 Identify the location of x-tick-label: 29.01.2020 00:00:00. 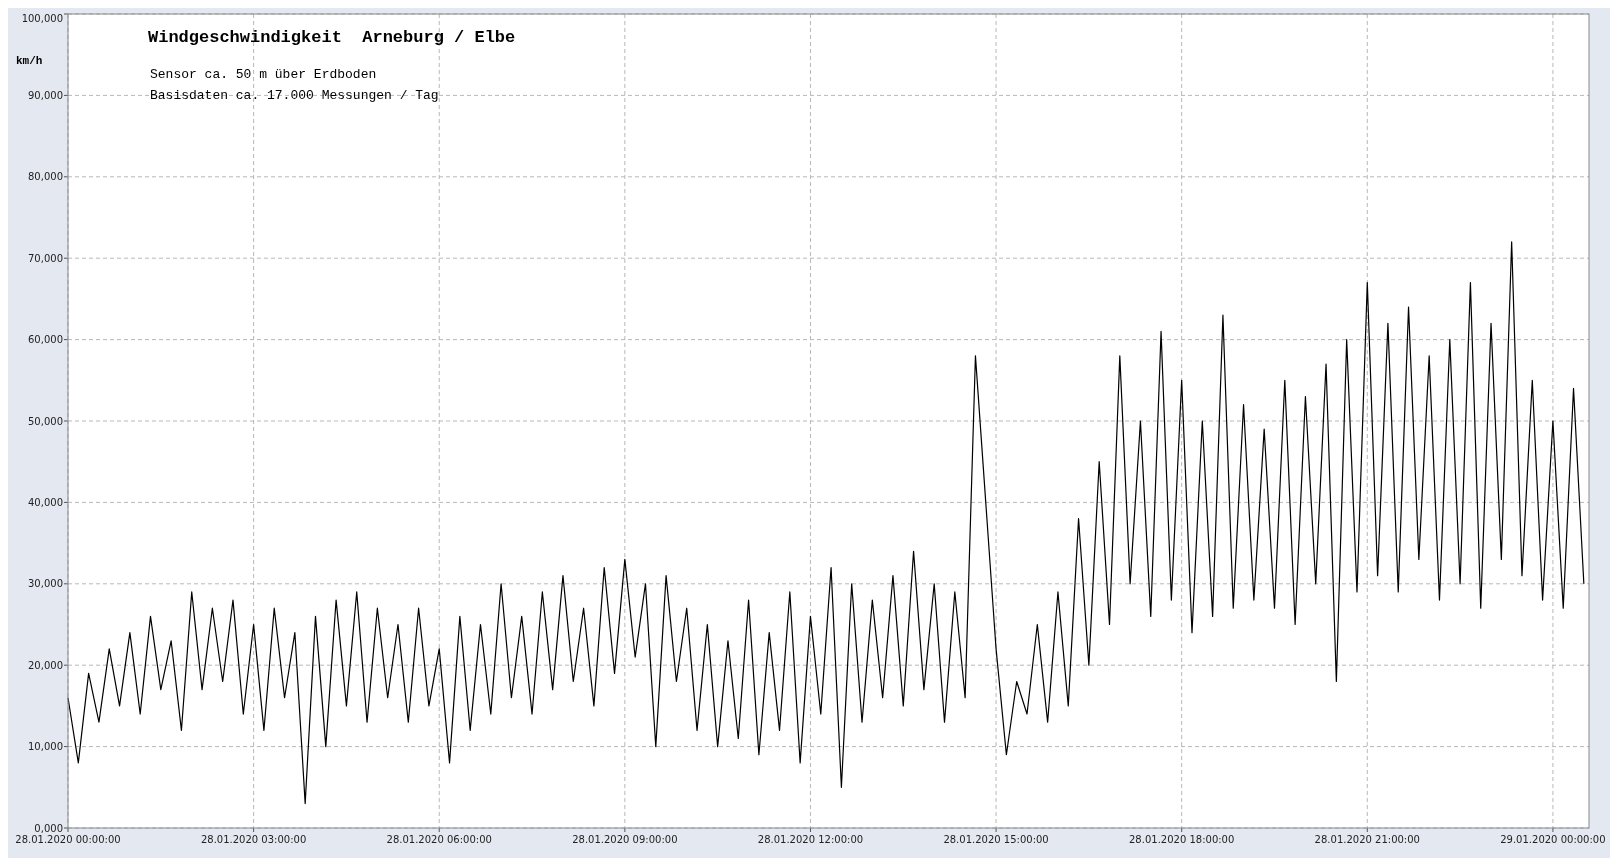
(1553, 839).